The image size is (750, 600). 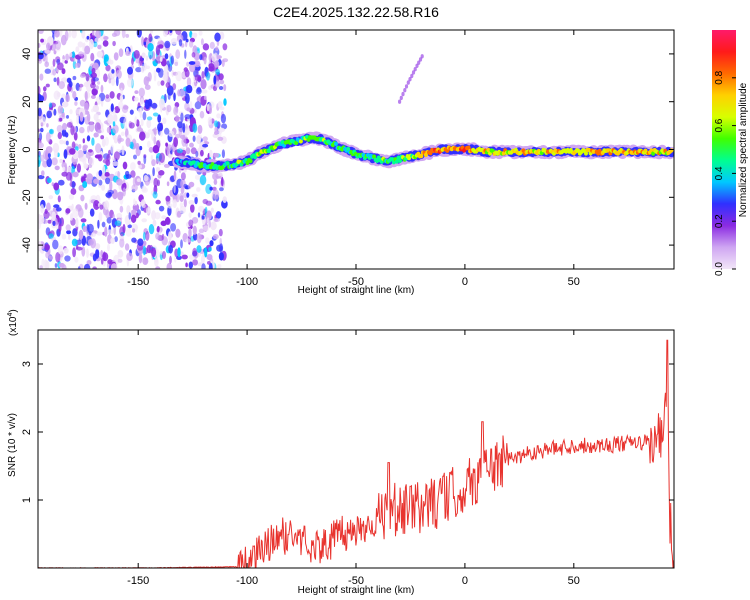 What do you see at coordinates (356, 290) in the screenshot?
I see `spectrogram-x-axis-label: Height of straight line (km)` at bounding box center [356, 290].